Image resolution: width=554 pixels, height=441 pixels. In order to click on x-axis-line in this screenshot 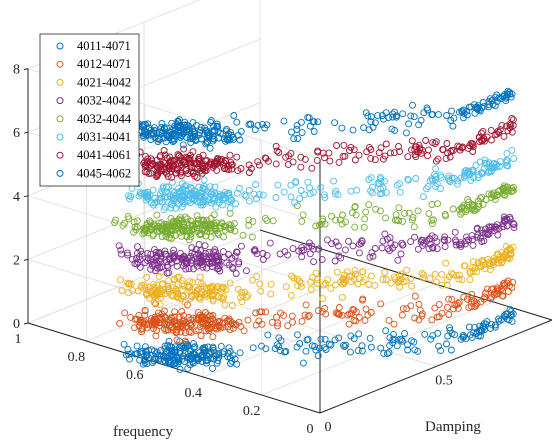, I will do `click(436, 366)`.